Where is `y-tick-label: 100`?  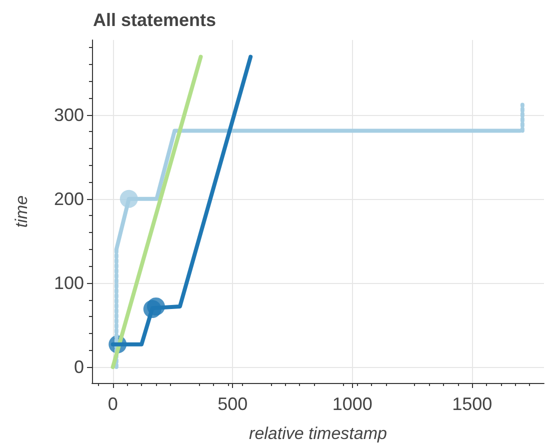
y-tick-label: 100 is located at coordinates (69, 282).